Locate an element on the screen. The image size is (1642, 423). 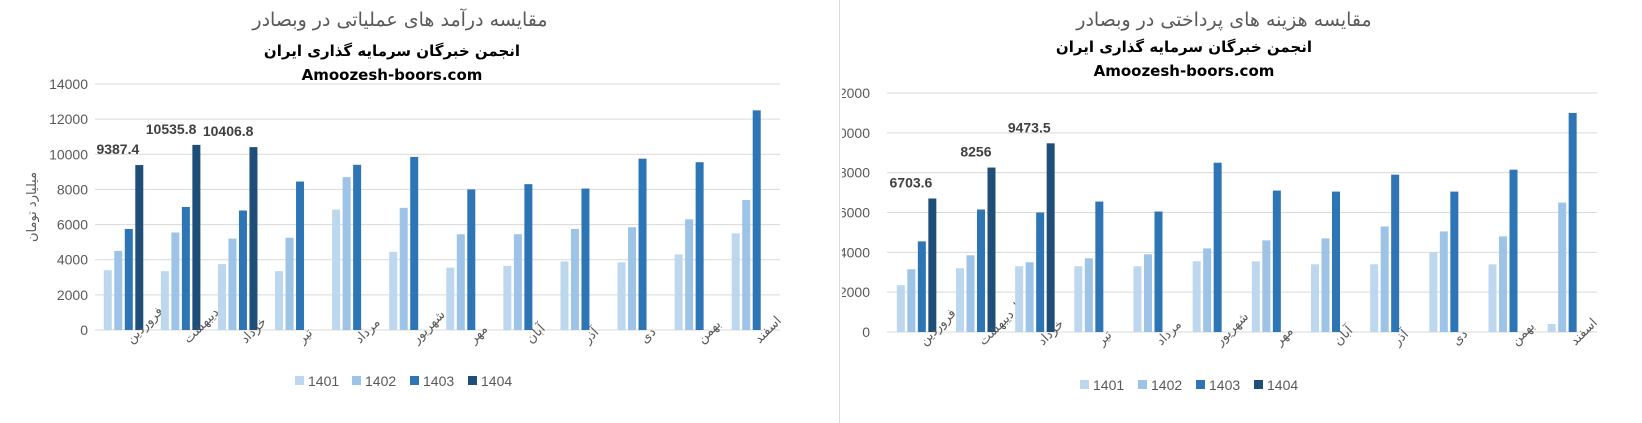
y-tick-label: 14000 is located at coordinates (68, 84).